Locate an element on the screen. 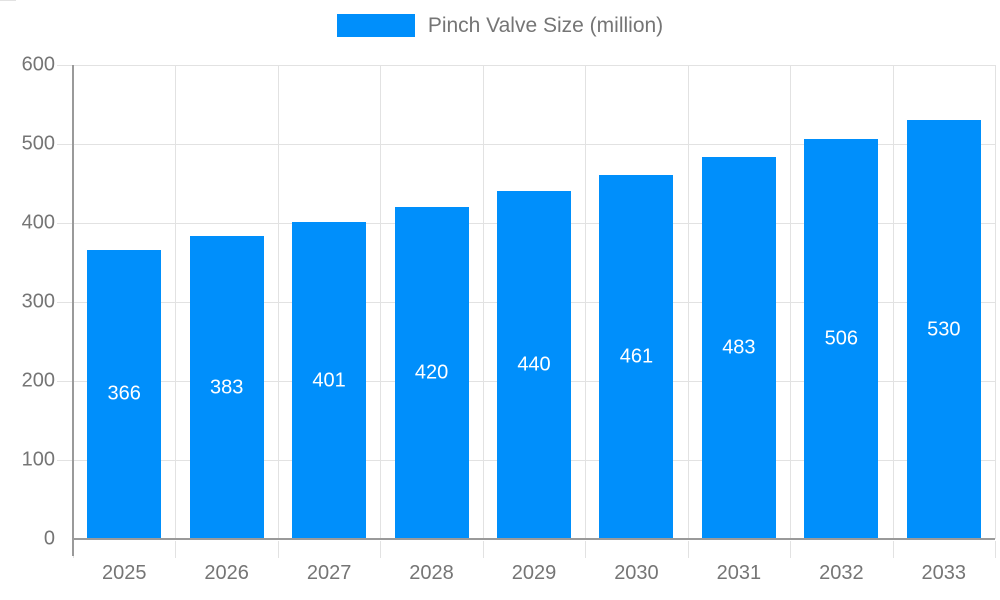  x-axis-label: 2033 is located at coordinates (944, 573).